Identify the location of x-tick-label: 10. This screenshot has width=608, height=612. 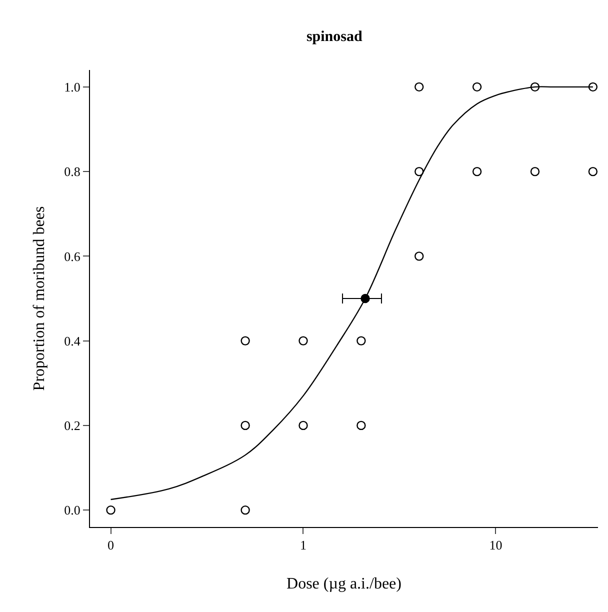
(495, 545).